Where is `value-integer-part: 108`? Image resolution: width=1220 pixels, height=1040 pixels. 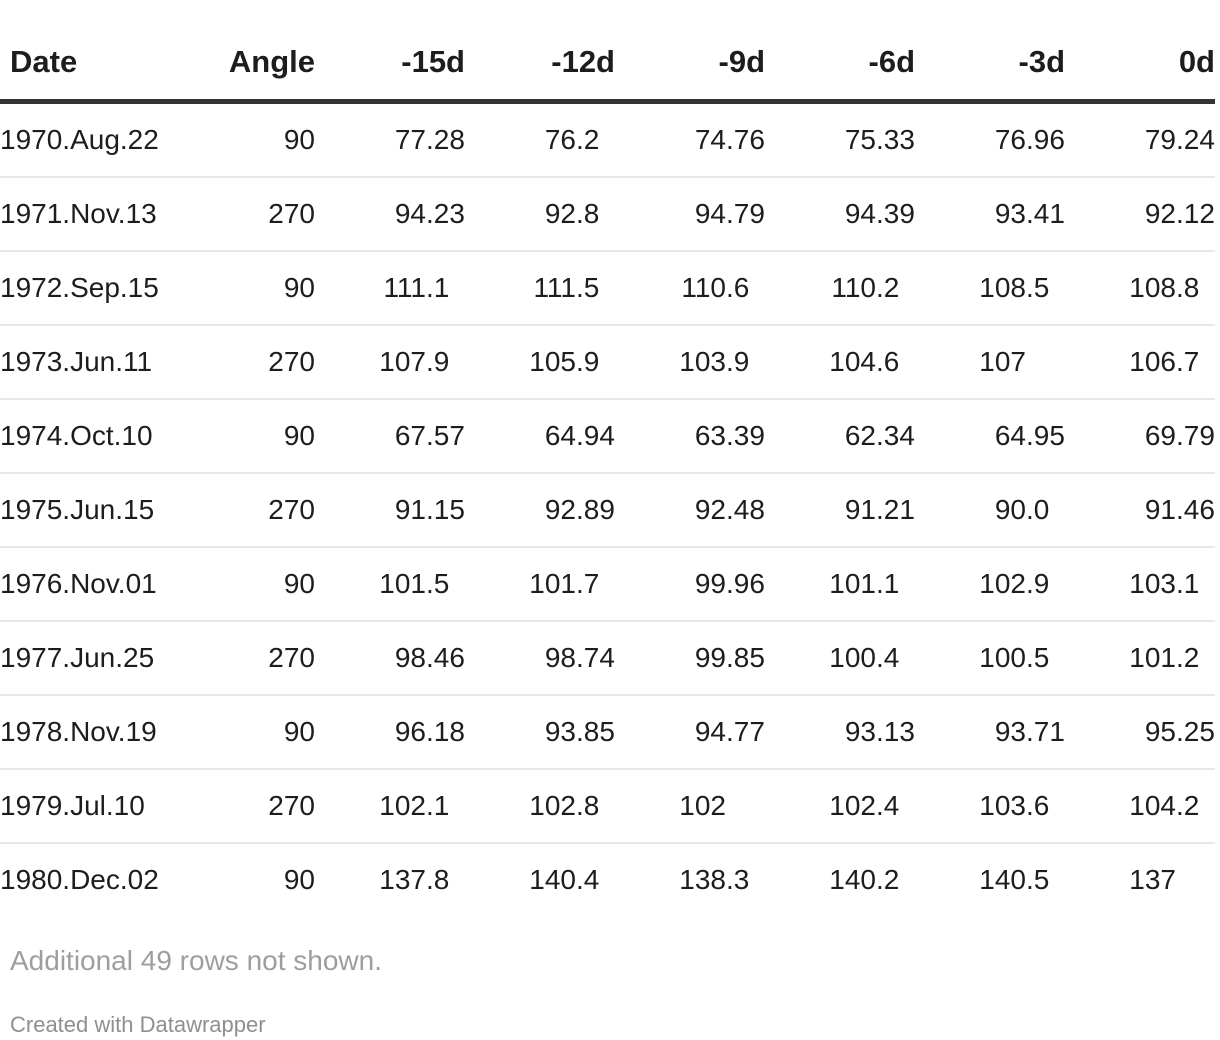
value-integer-part: 108 is located at coordinates (1152, 287).